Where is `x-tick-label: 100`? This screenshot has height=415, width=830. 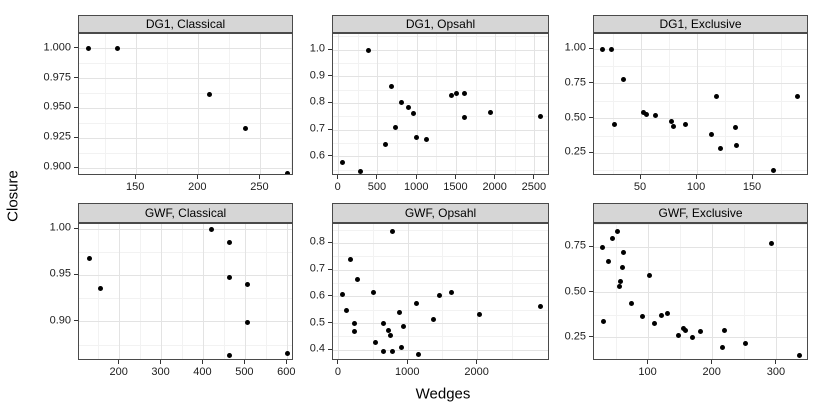
x-tick-label: 100 is located at coordinates (647, 372).